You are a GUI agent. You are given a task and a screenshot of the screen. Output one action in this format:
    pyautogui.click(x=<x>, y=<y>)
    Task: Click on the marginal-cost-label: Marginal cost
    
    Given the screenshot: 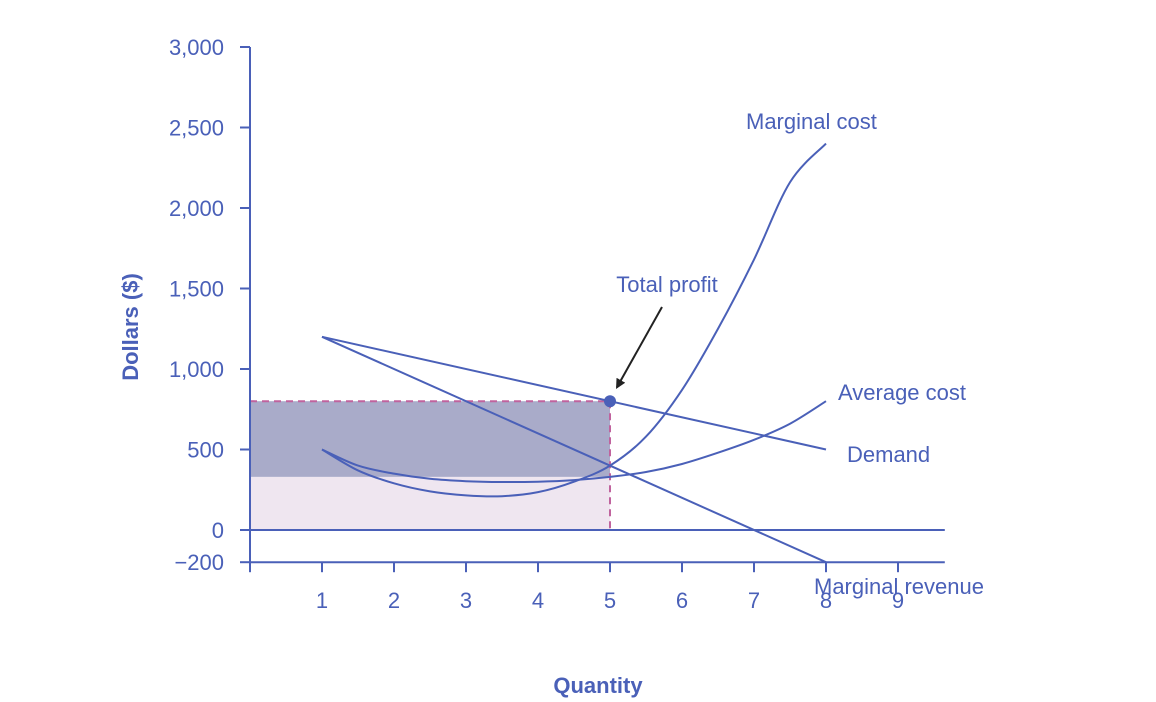 What is the action you would take?
    pyautogui.click(x=811, y=121)
    